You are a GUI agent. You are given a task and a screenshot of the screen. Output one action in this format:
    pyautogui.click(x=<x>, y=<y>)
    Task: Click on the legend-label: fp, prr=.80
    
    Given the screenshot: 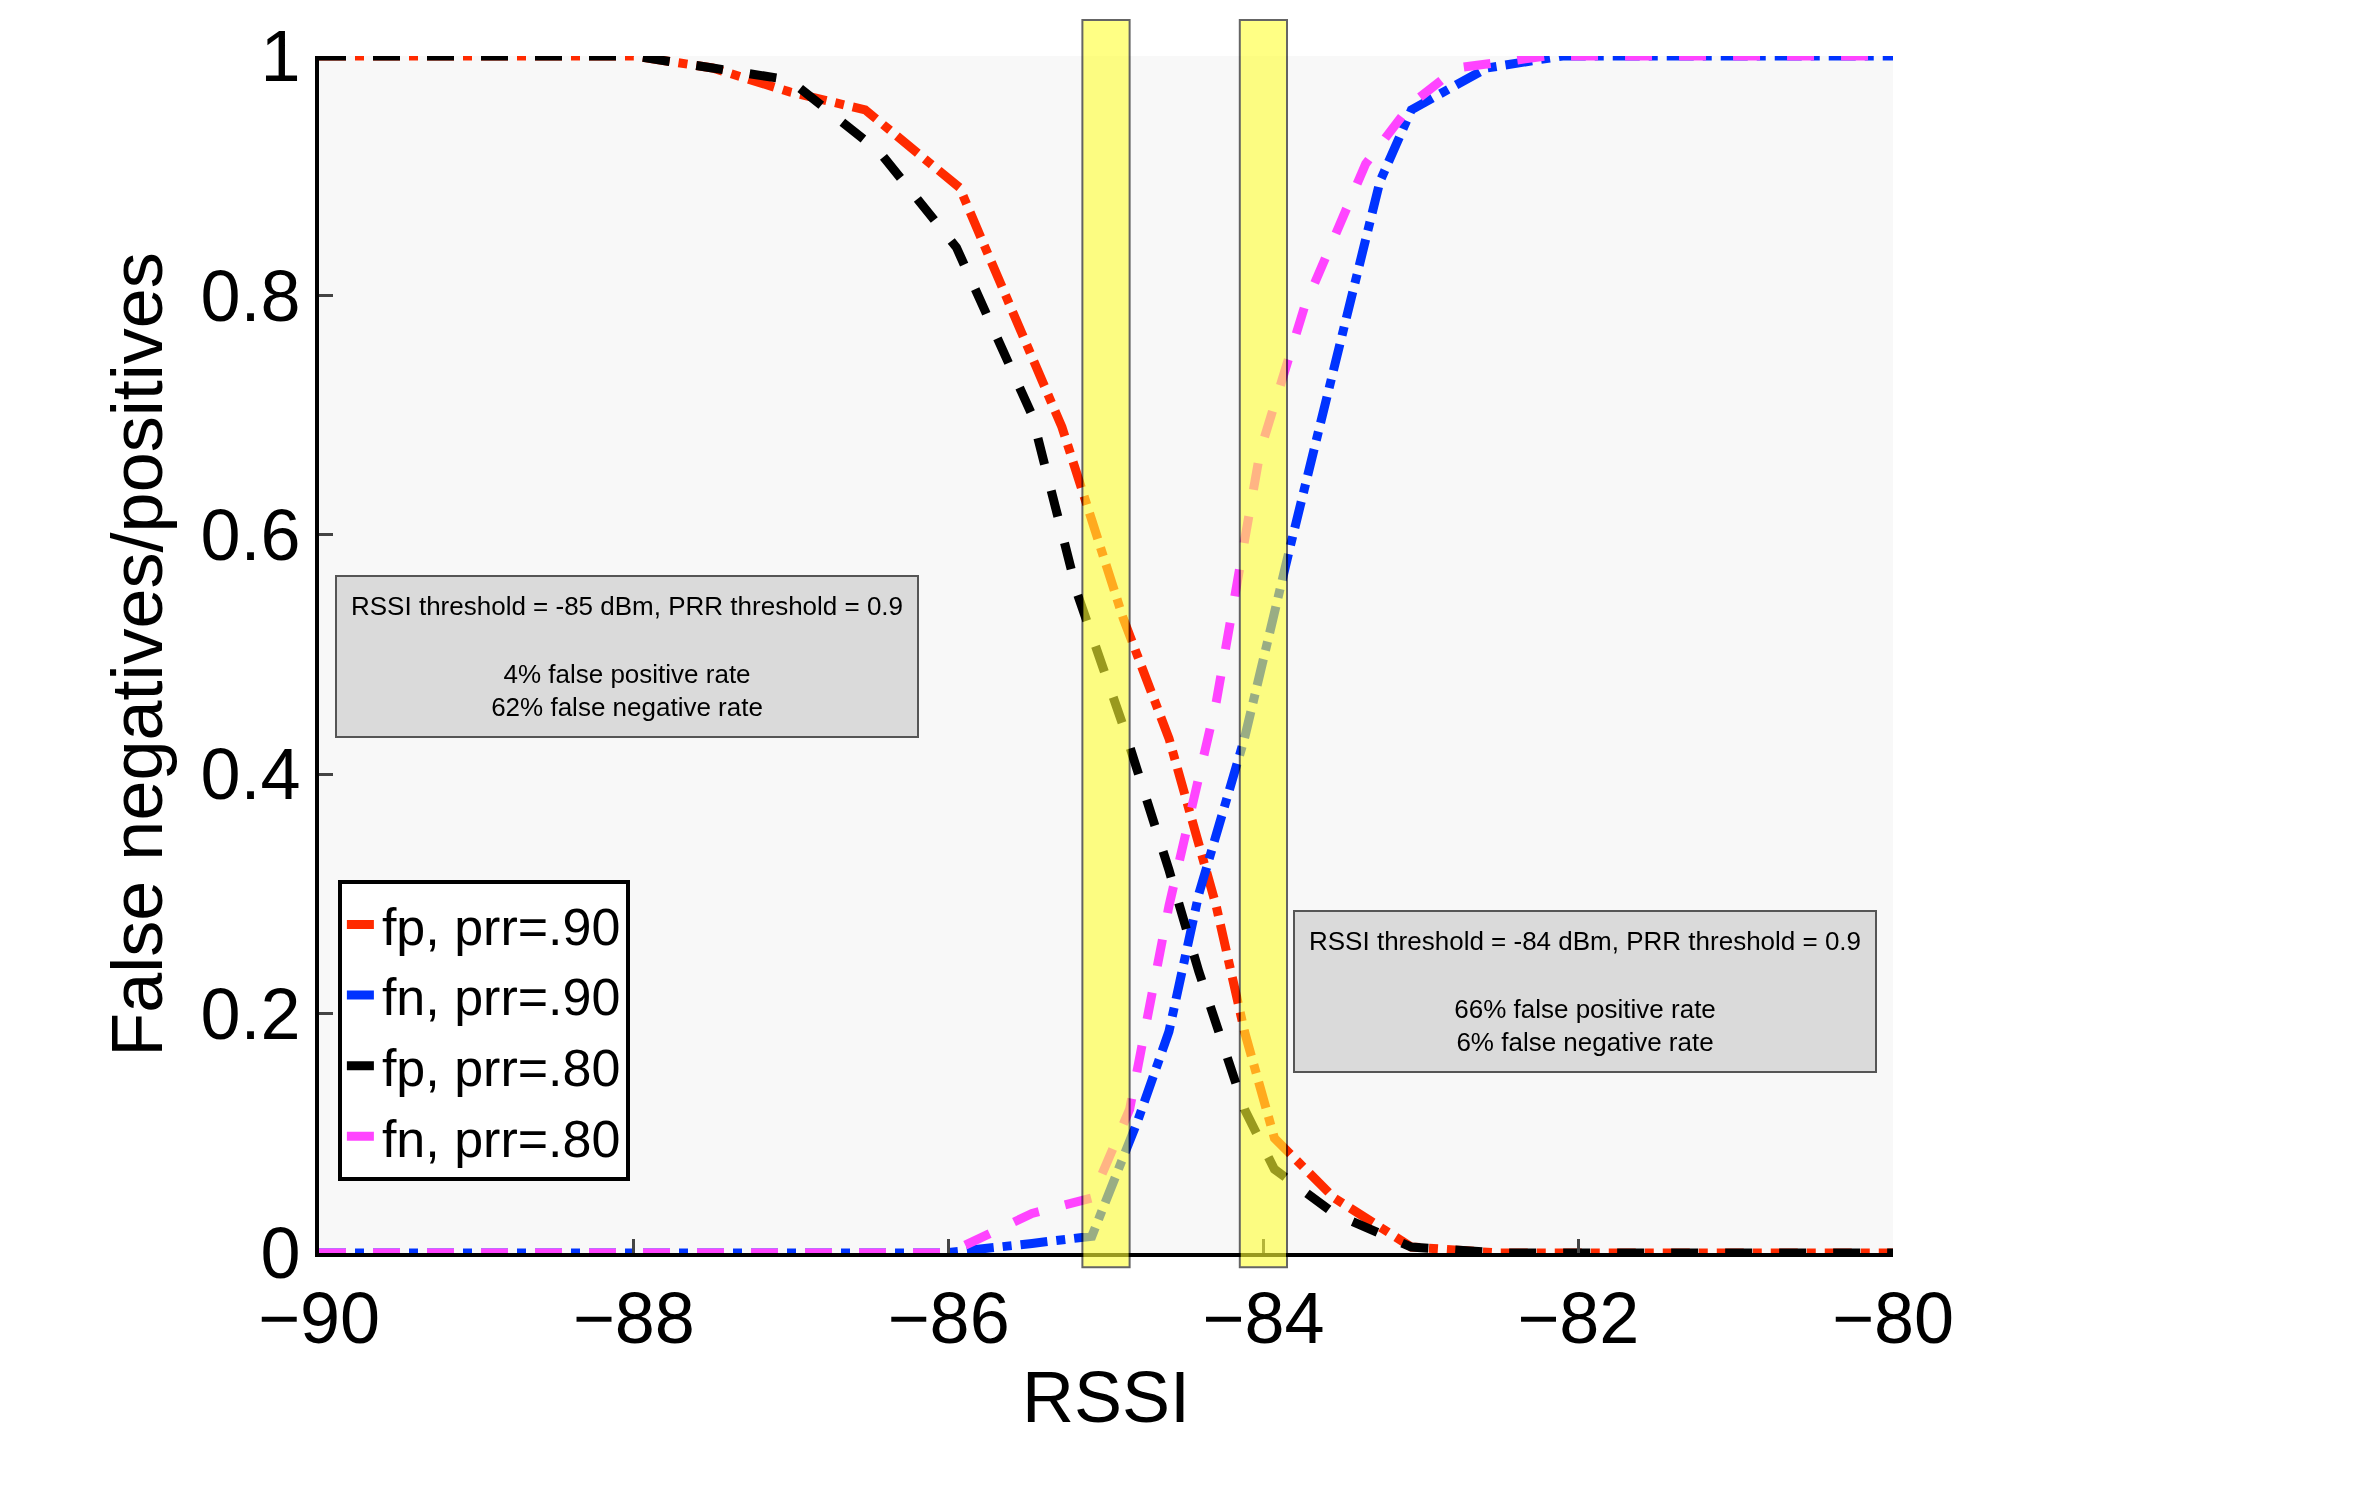 What is the action you would take?
    pyautogui.click(x=501, y=1067)
    